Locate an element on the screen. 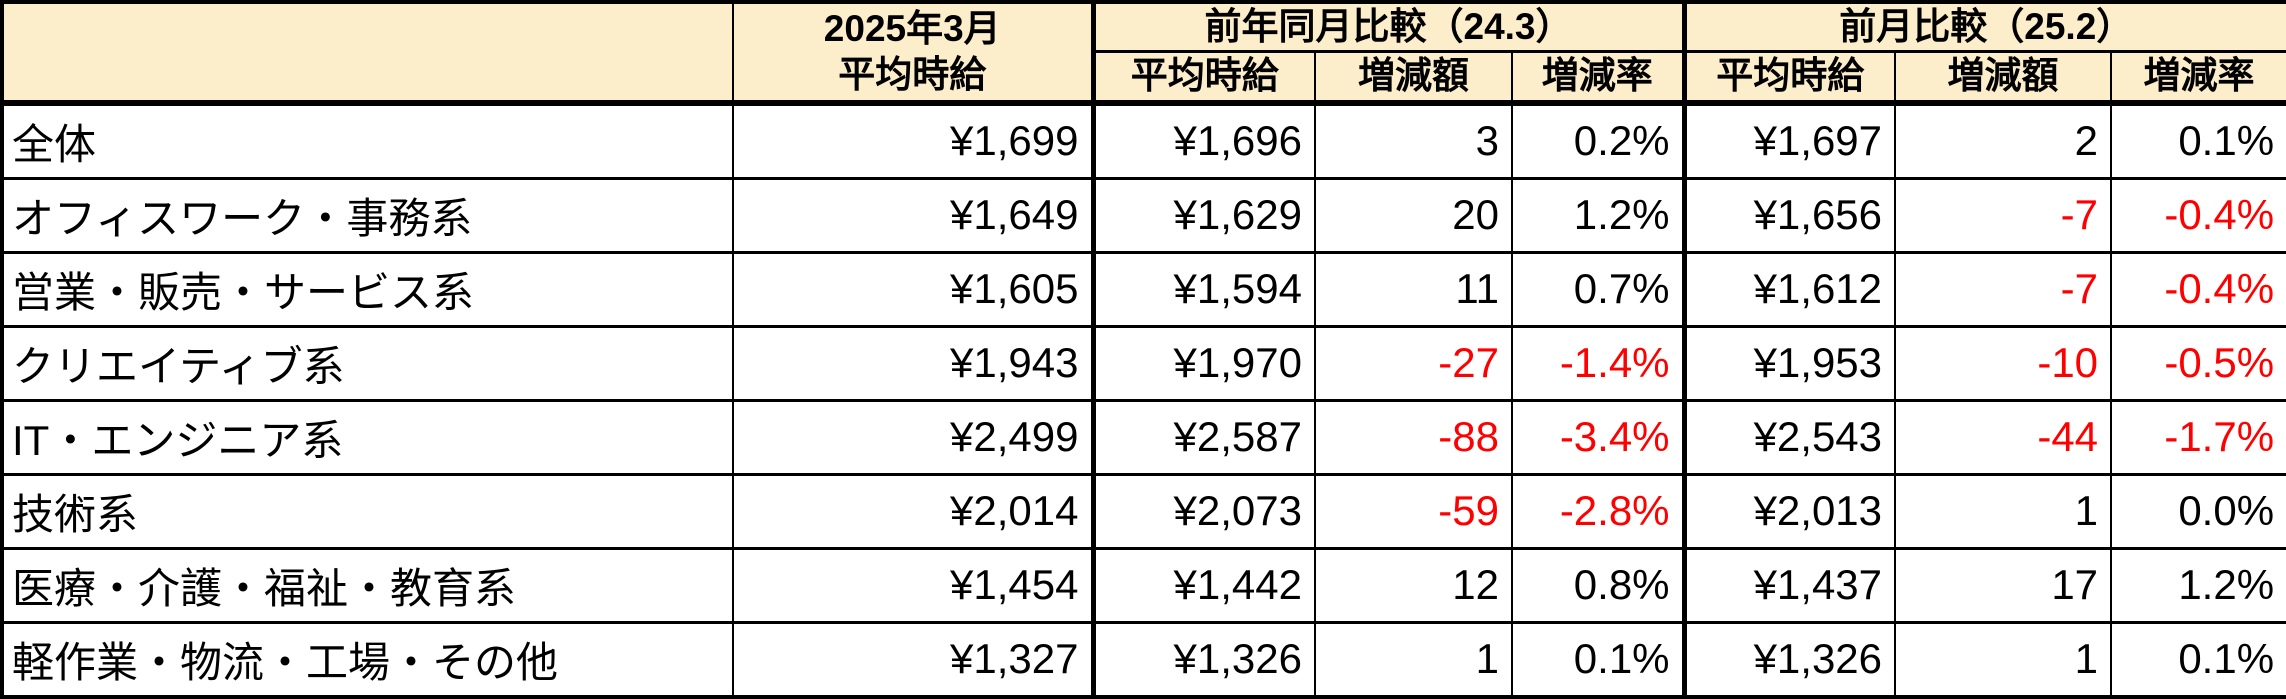 This screenshot has height=699, width=2286. cell-mom-diff: -10 is located at coordinates (2003, 363).